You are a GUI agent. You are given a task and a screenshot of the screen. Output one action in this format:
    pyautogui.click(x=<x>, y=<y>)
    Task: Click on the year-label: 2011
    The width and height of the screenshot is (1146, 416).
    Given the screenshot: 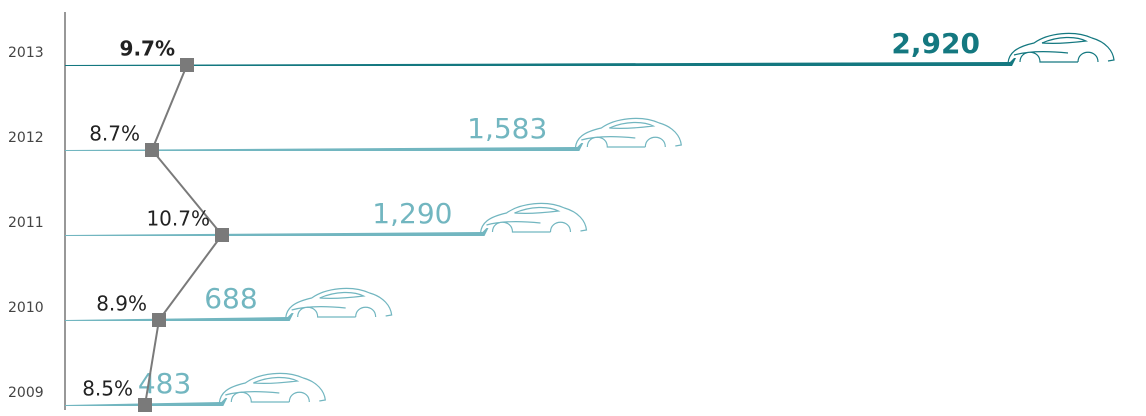 What is the action you would take?
    pyautogui.click(x=26, y=223)
    